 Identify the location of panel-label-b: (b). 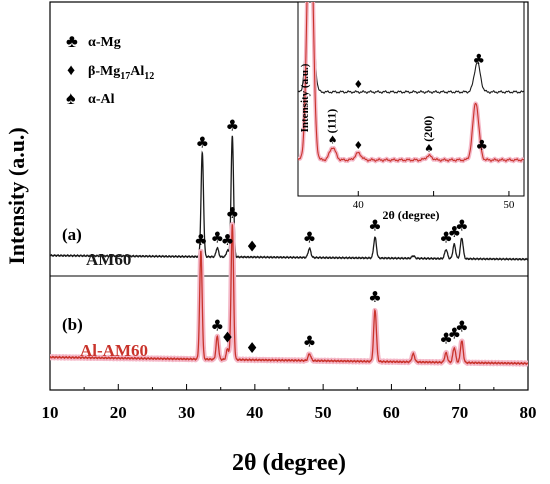
(72, 324).